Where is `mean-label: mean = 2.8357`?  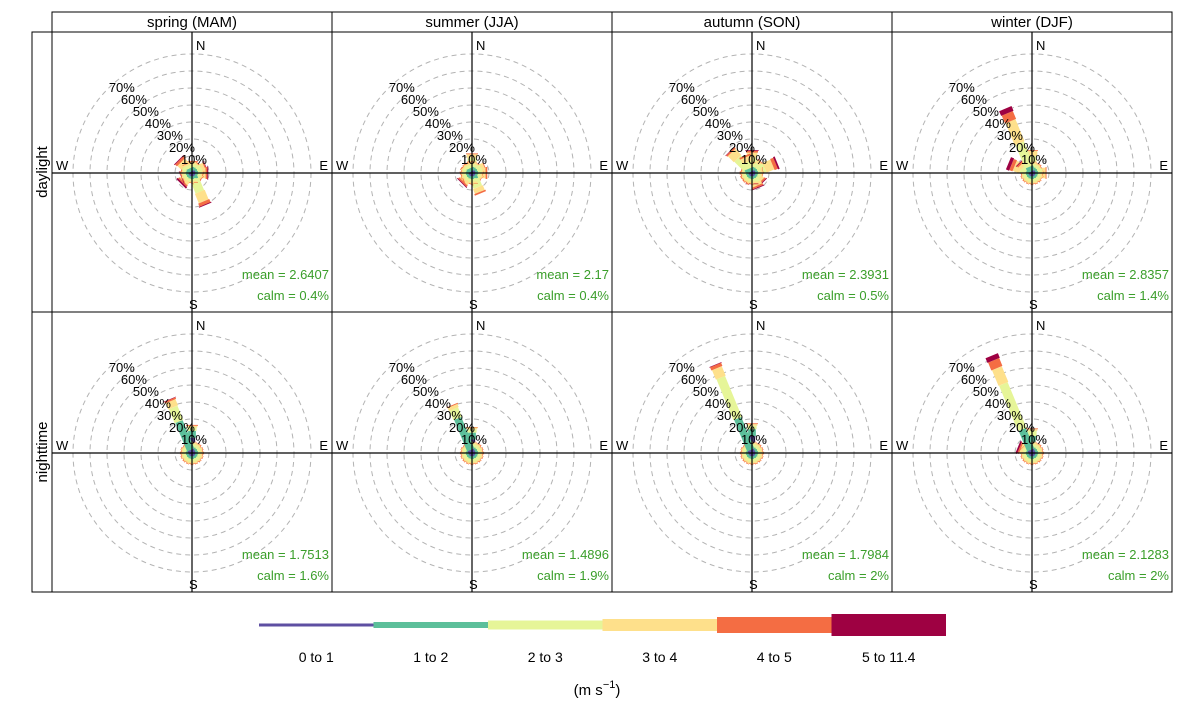 mean-label: mean = 2.8357 is located at coordinates (1125, 274).